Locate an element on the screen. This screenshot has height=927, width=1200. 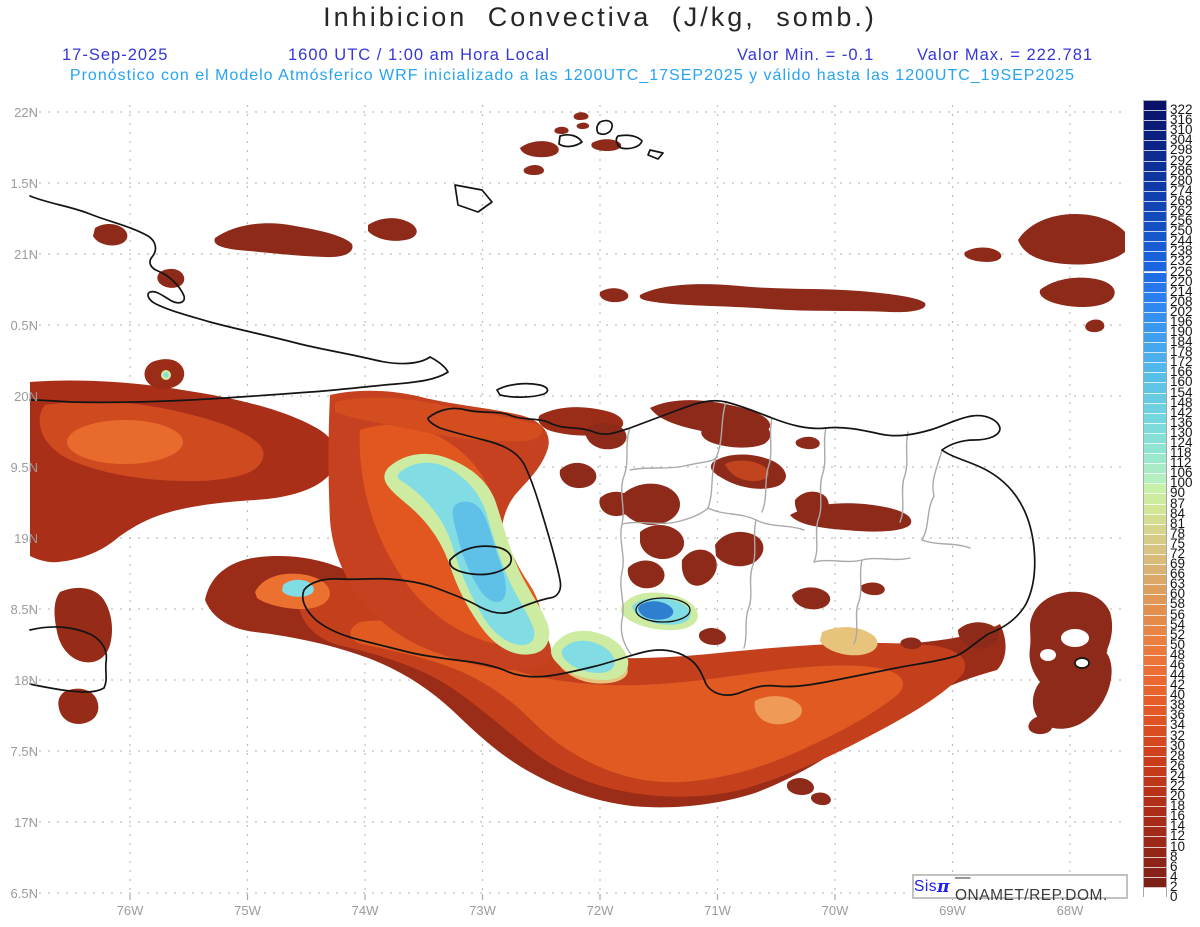
colorbar-value-label: 2 is located at coordinates (1174, 886).